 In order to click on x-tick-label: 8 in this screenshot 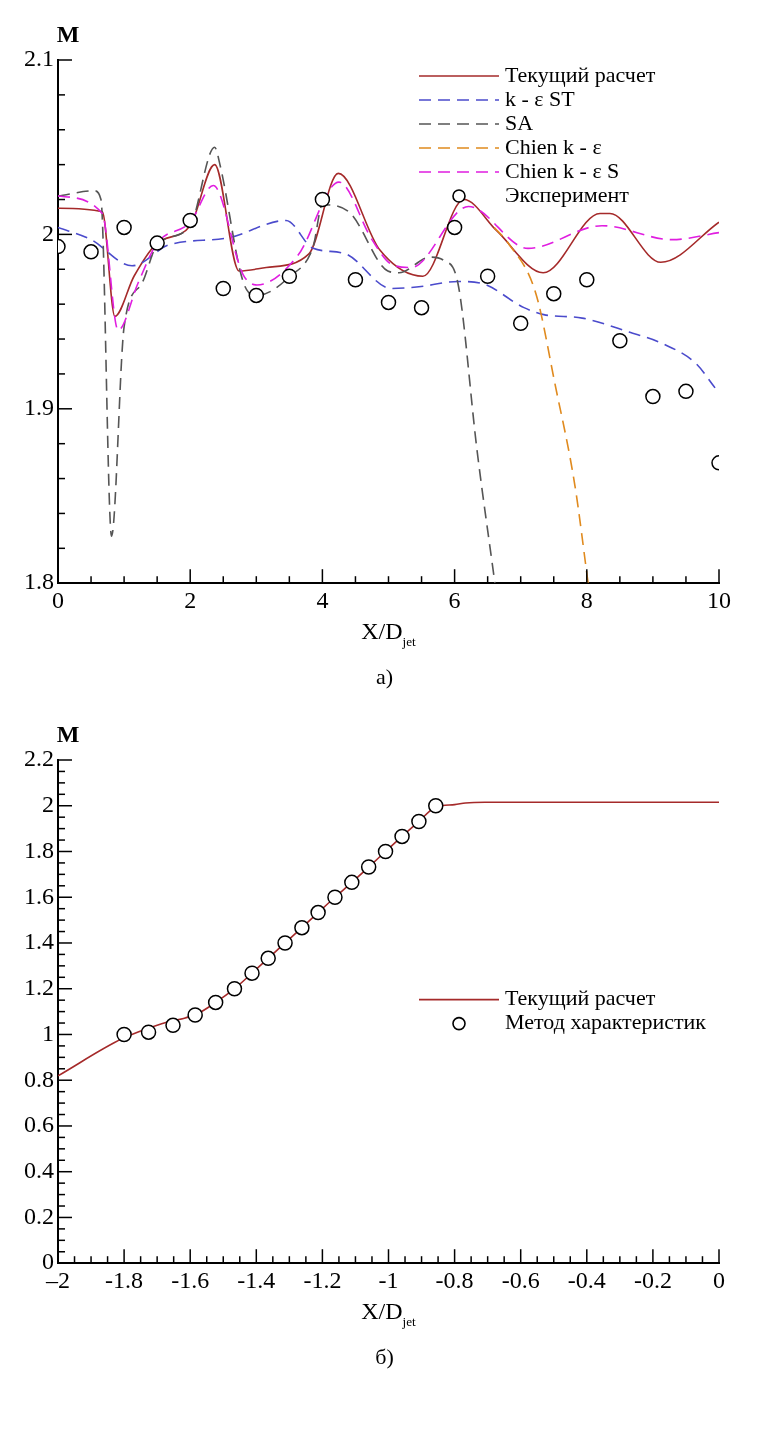, I will do `click(586, 599)`.